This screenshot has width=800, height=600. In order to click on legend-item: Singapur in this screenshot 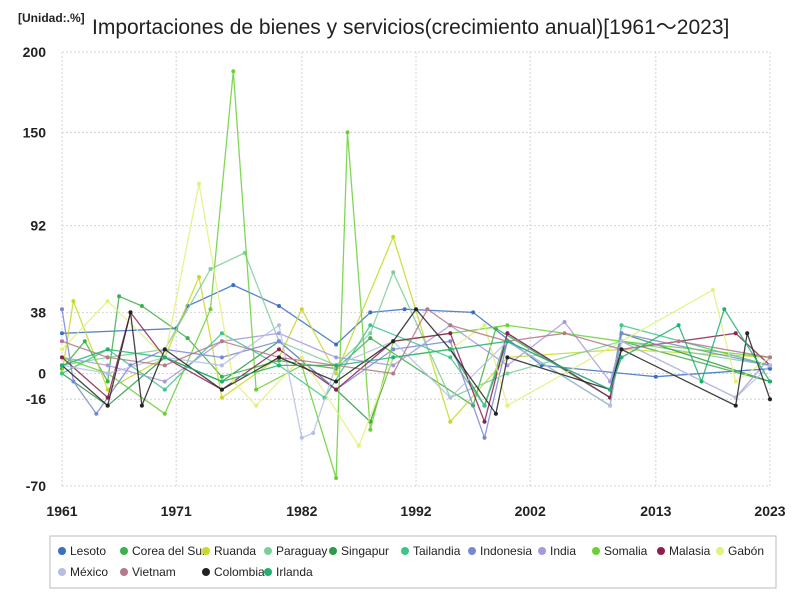, I will do `click(359, 551)`.